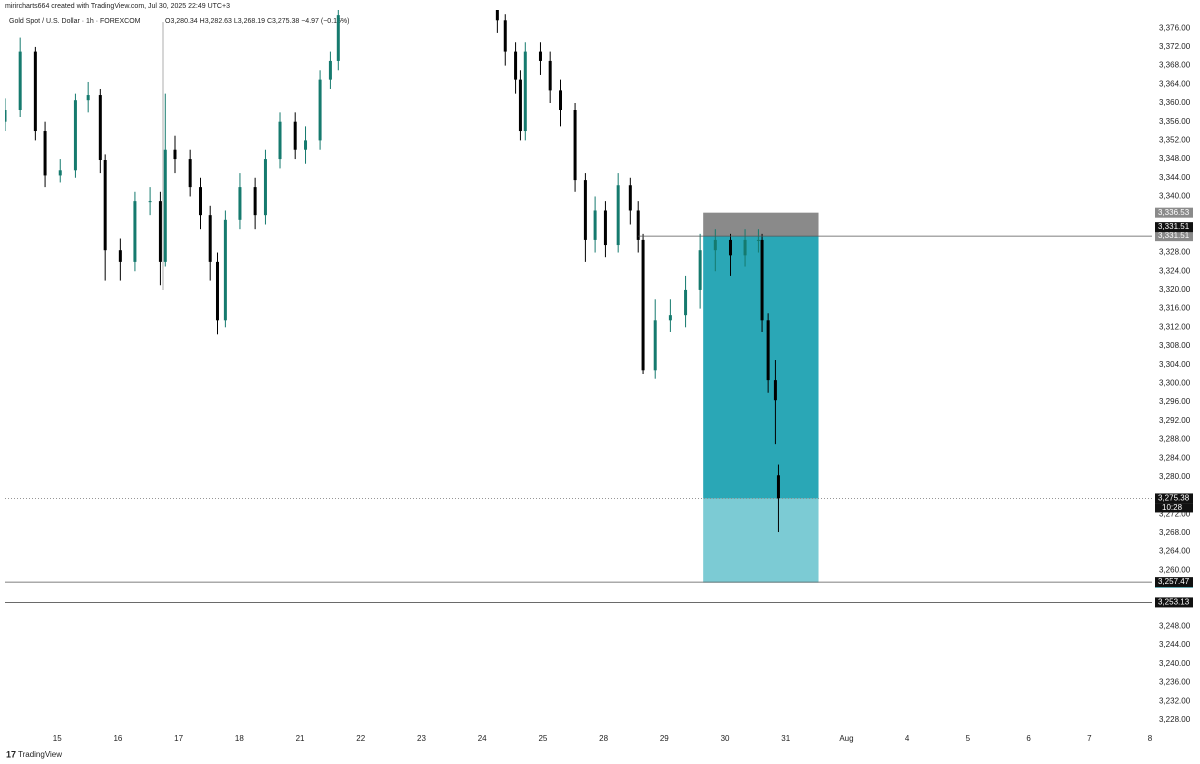 The width and height of the screenshot is (1200, 764). Describe the element at coordinates (300, 738) in the screenshot. I see `x-tick-label: 21` at that location.